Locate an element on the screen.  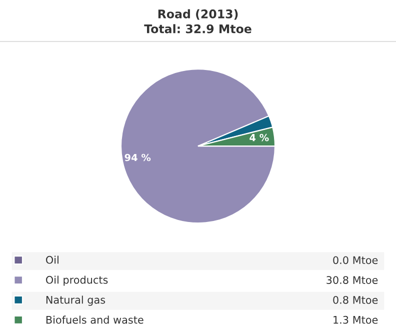
data-label: 30.8 Mtoe is located at coordinates (352, 280).